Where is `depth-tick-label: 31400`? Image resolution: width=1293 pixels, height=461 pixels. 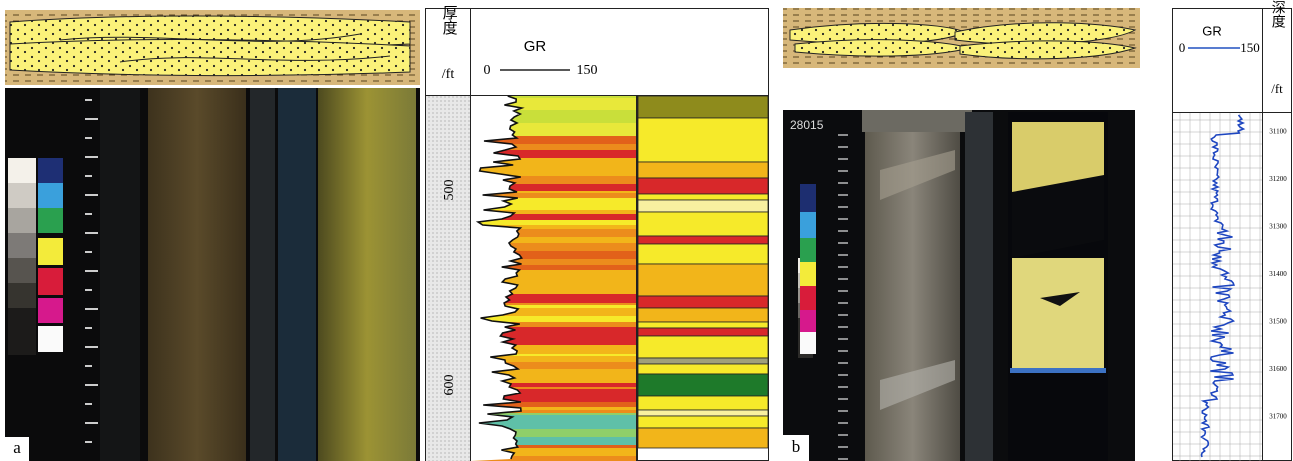
depth-tick-label: 31400 is located at coordinates (1278, 274).